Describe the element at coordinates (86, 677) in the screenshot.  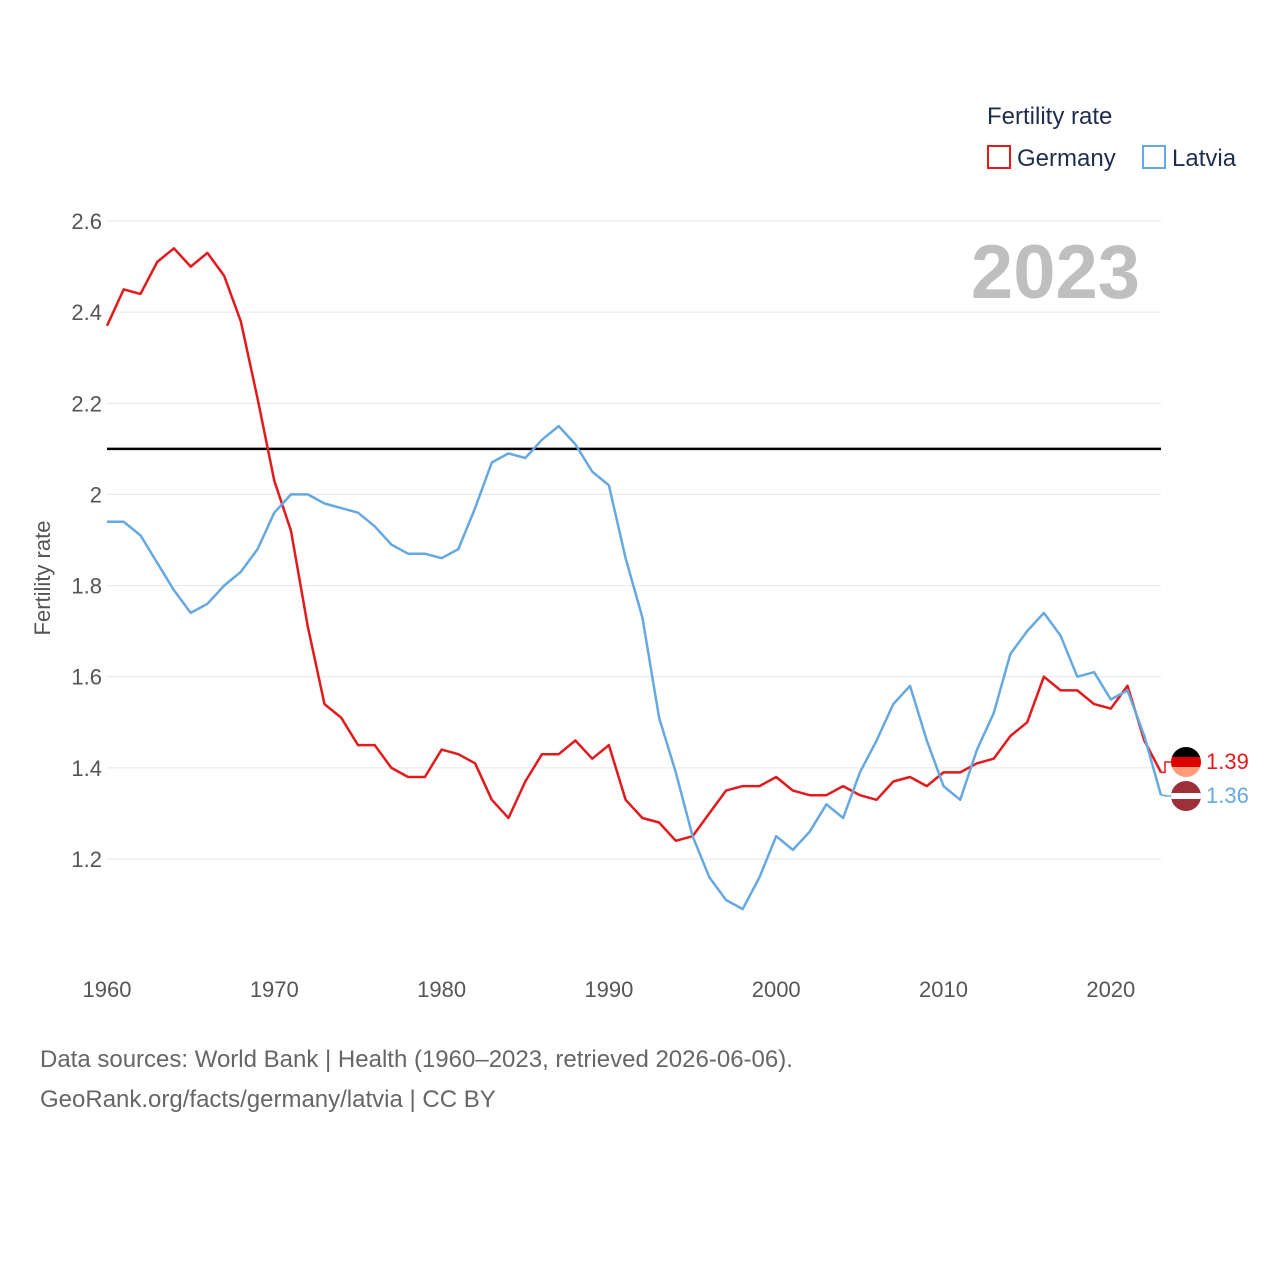
I see `y-tick-label: 1.6` at that location.